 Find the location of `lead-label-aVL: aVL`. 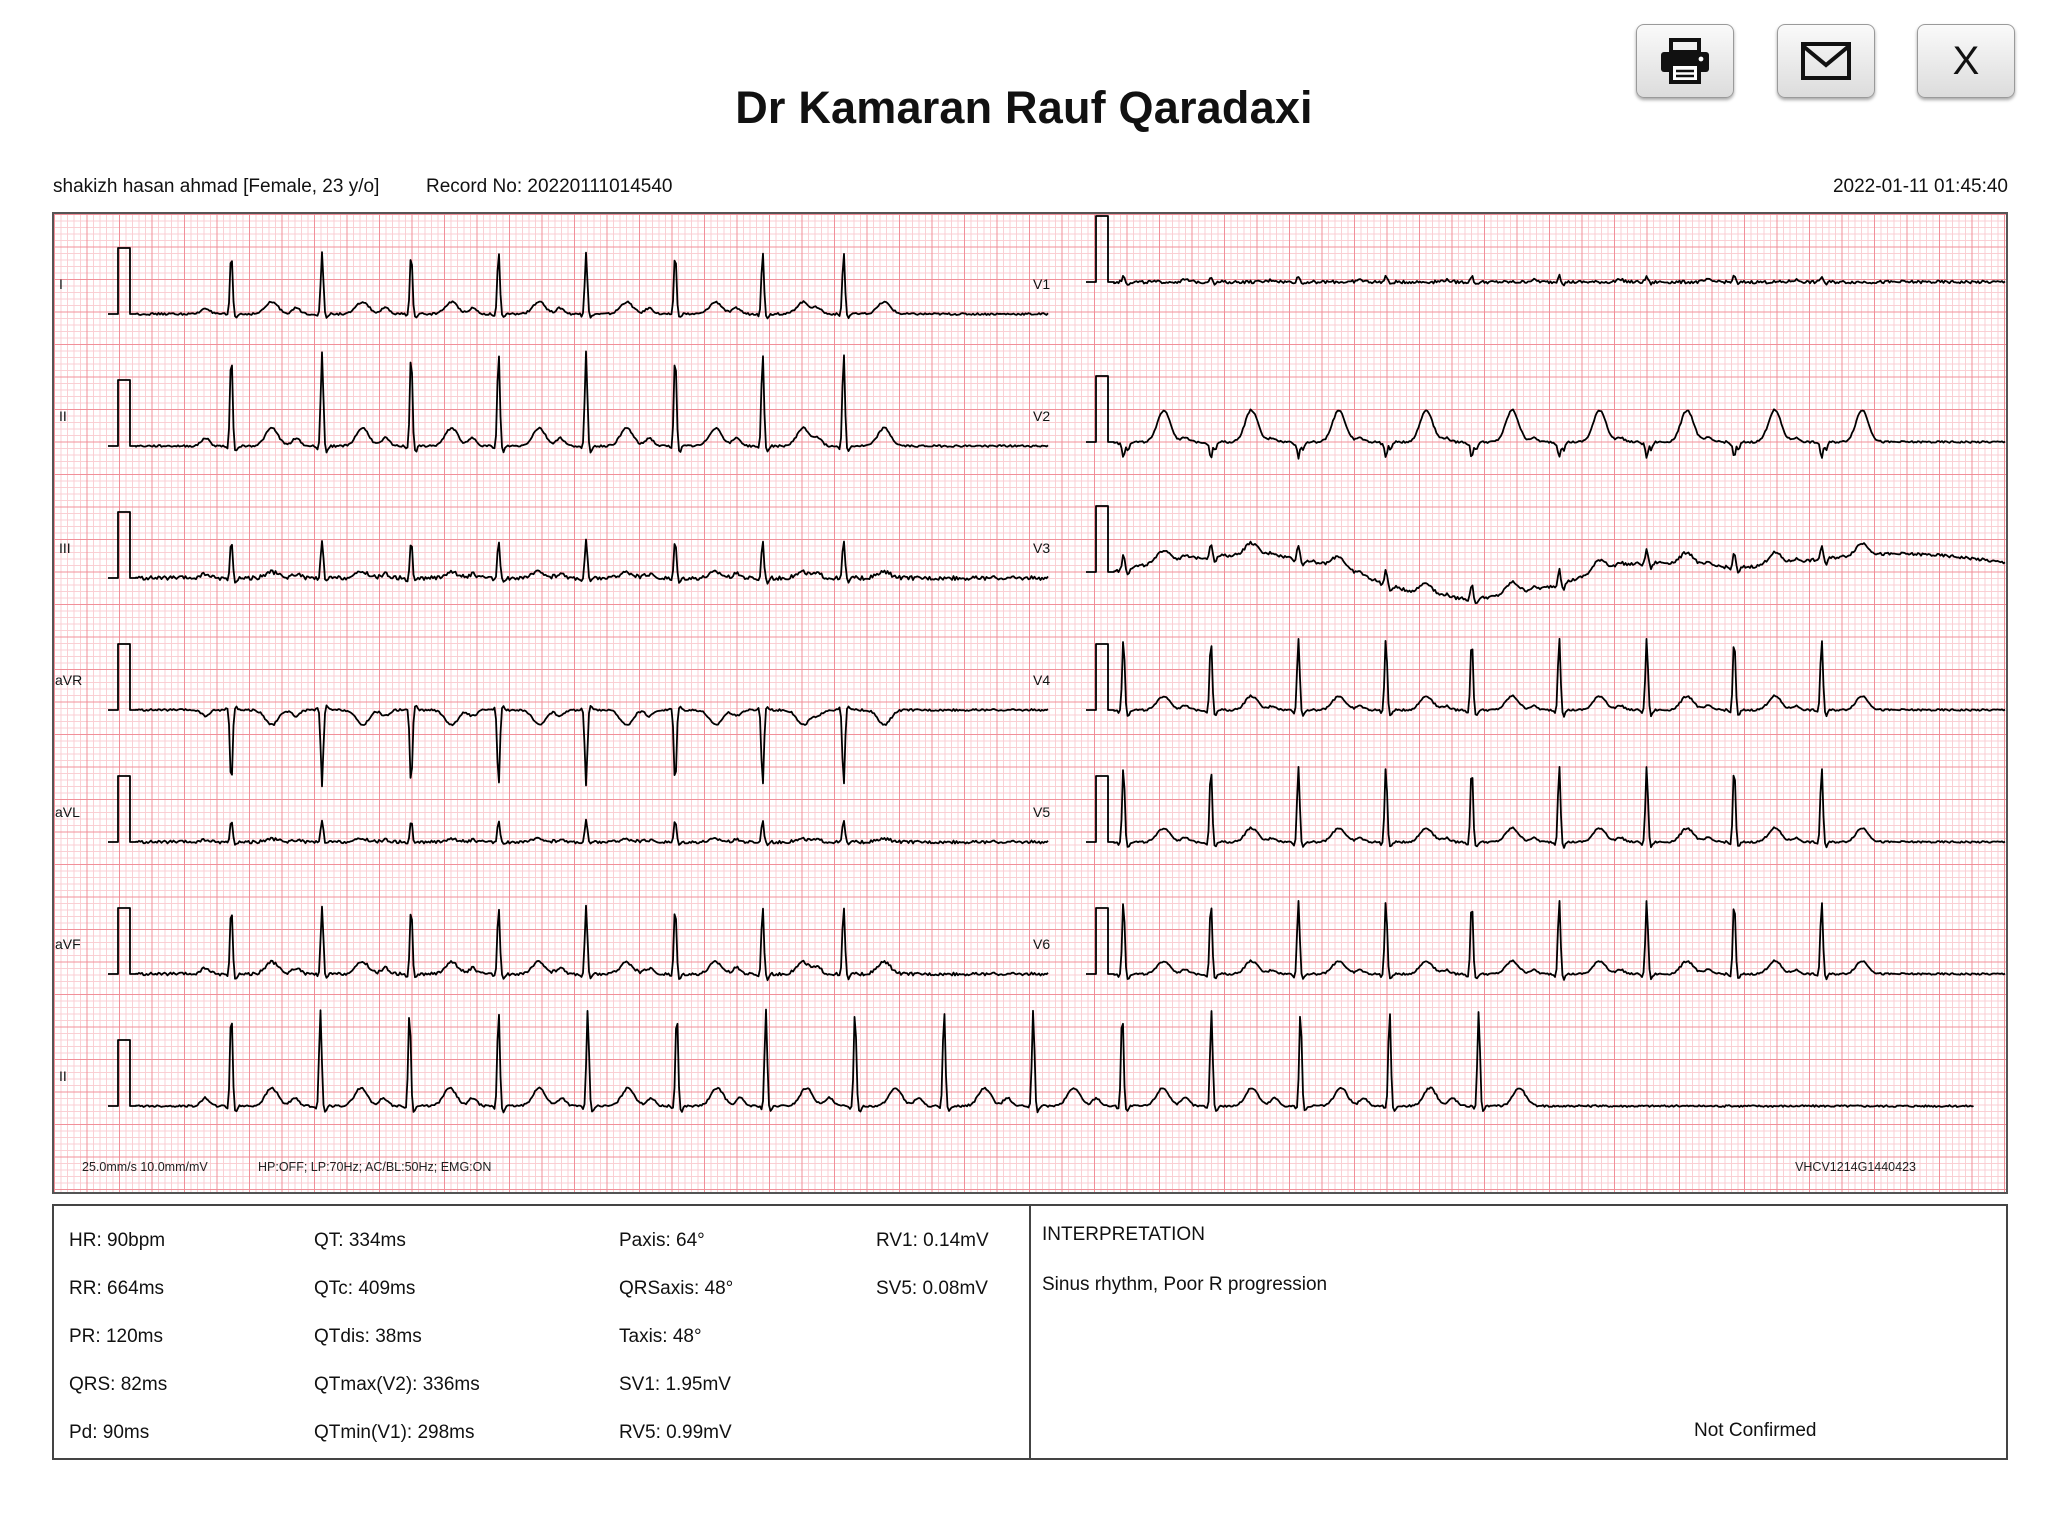

lead-label-aVL: aVL is located at coordinates (67, 812).